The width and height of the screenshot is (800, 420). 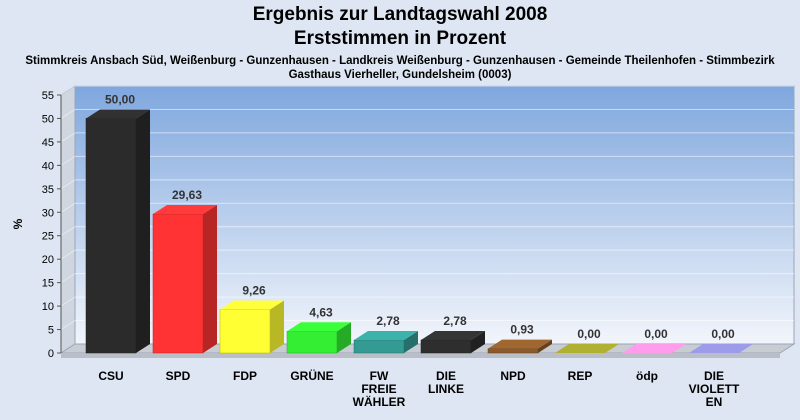 What do you see at coordinates (120, 99) in the screenshot?
I see `value-label: 50,00` at bounding box center [120, 99].